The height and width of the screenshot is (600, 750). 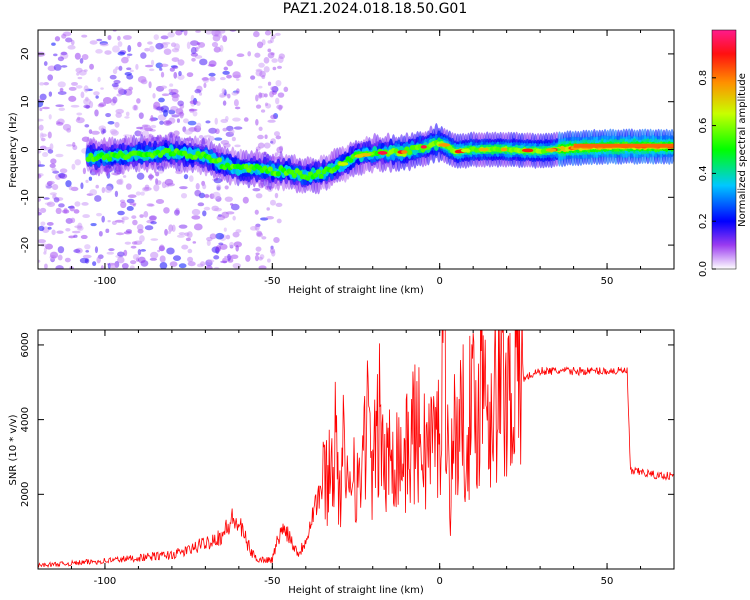 I want to click on spectrogram-ridge-cell, so click(x=219, y=160).